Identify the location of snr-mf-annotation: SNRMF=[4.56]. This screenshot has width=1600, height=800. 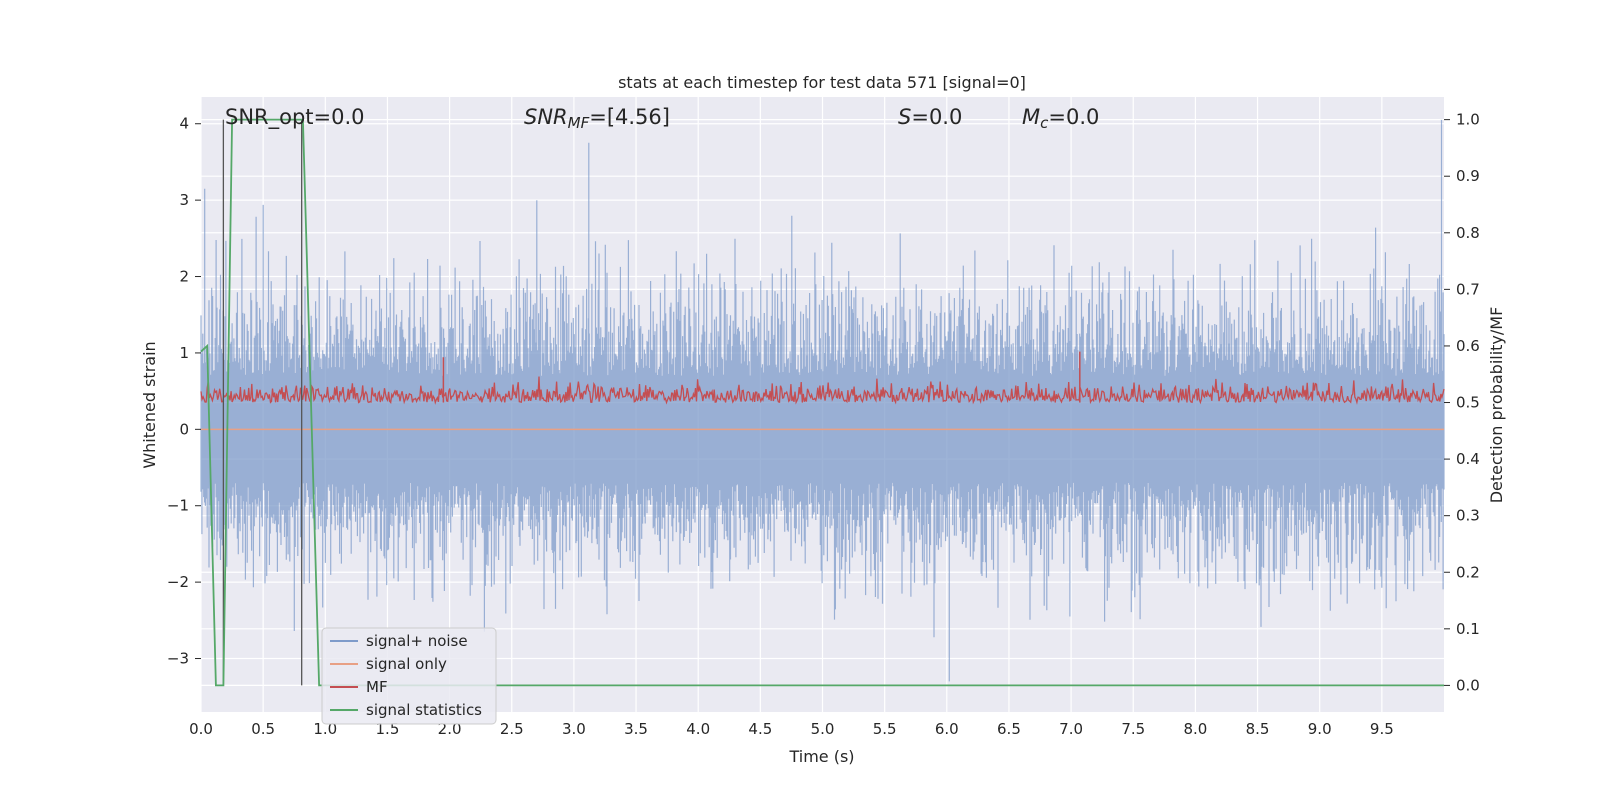
(597, 118).